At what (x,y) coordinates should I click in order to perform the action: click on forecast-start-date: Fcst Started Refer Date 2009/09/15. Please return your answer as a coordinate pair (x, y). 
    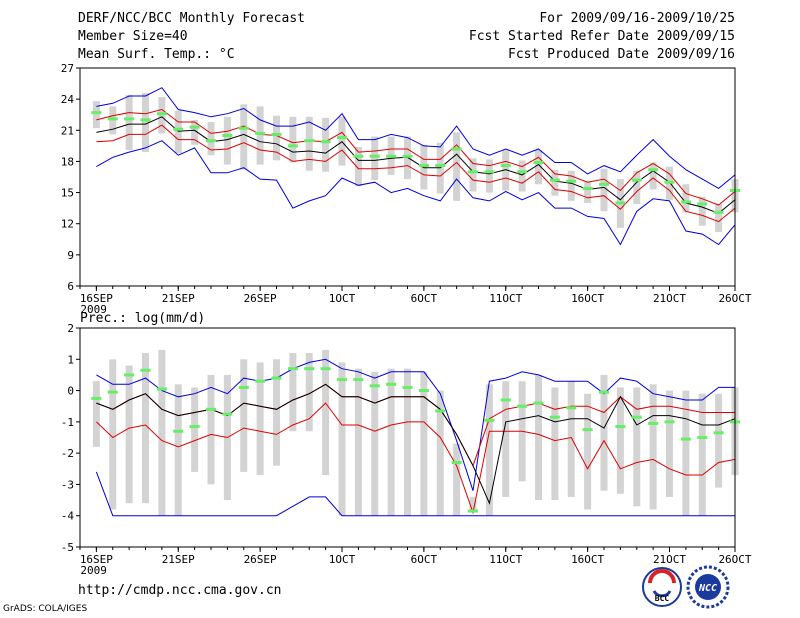
    Looking at the image, I should click on (601, 36).